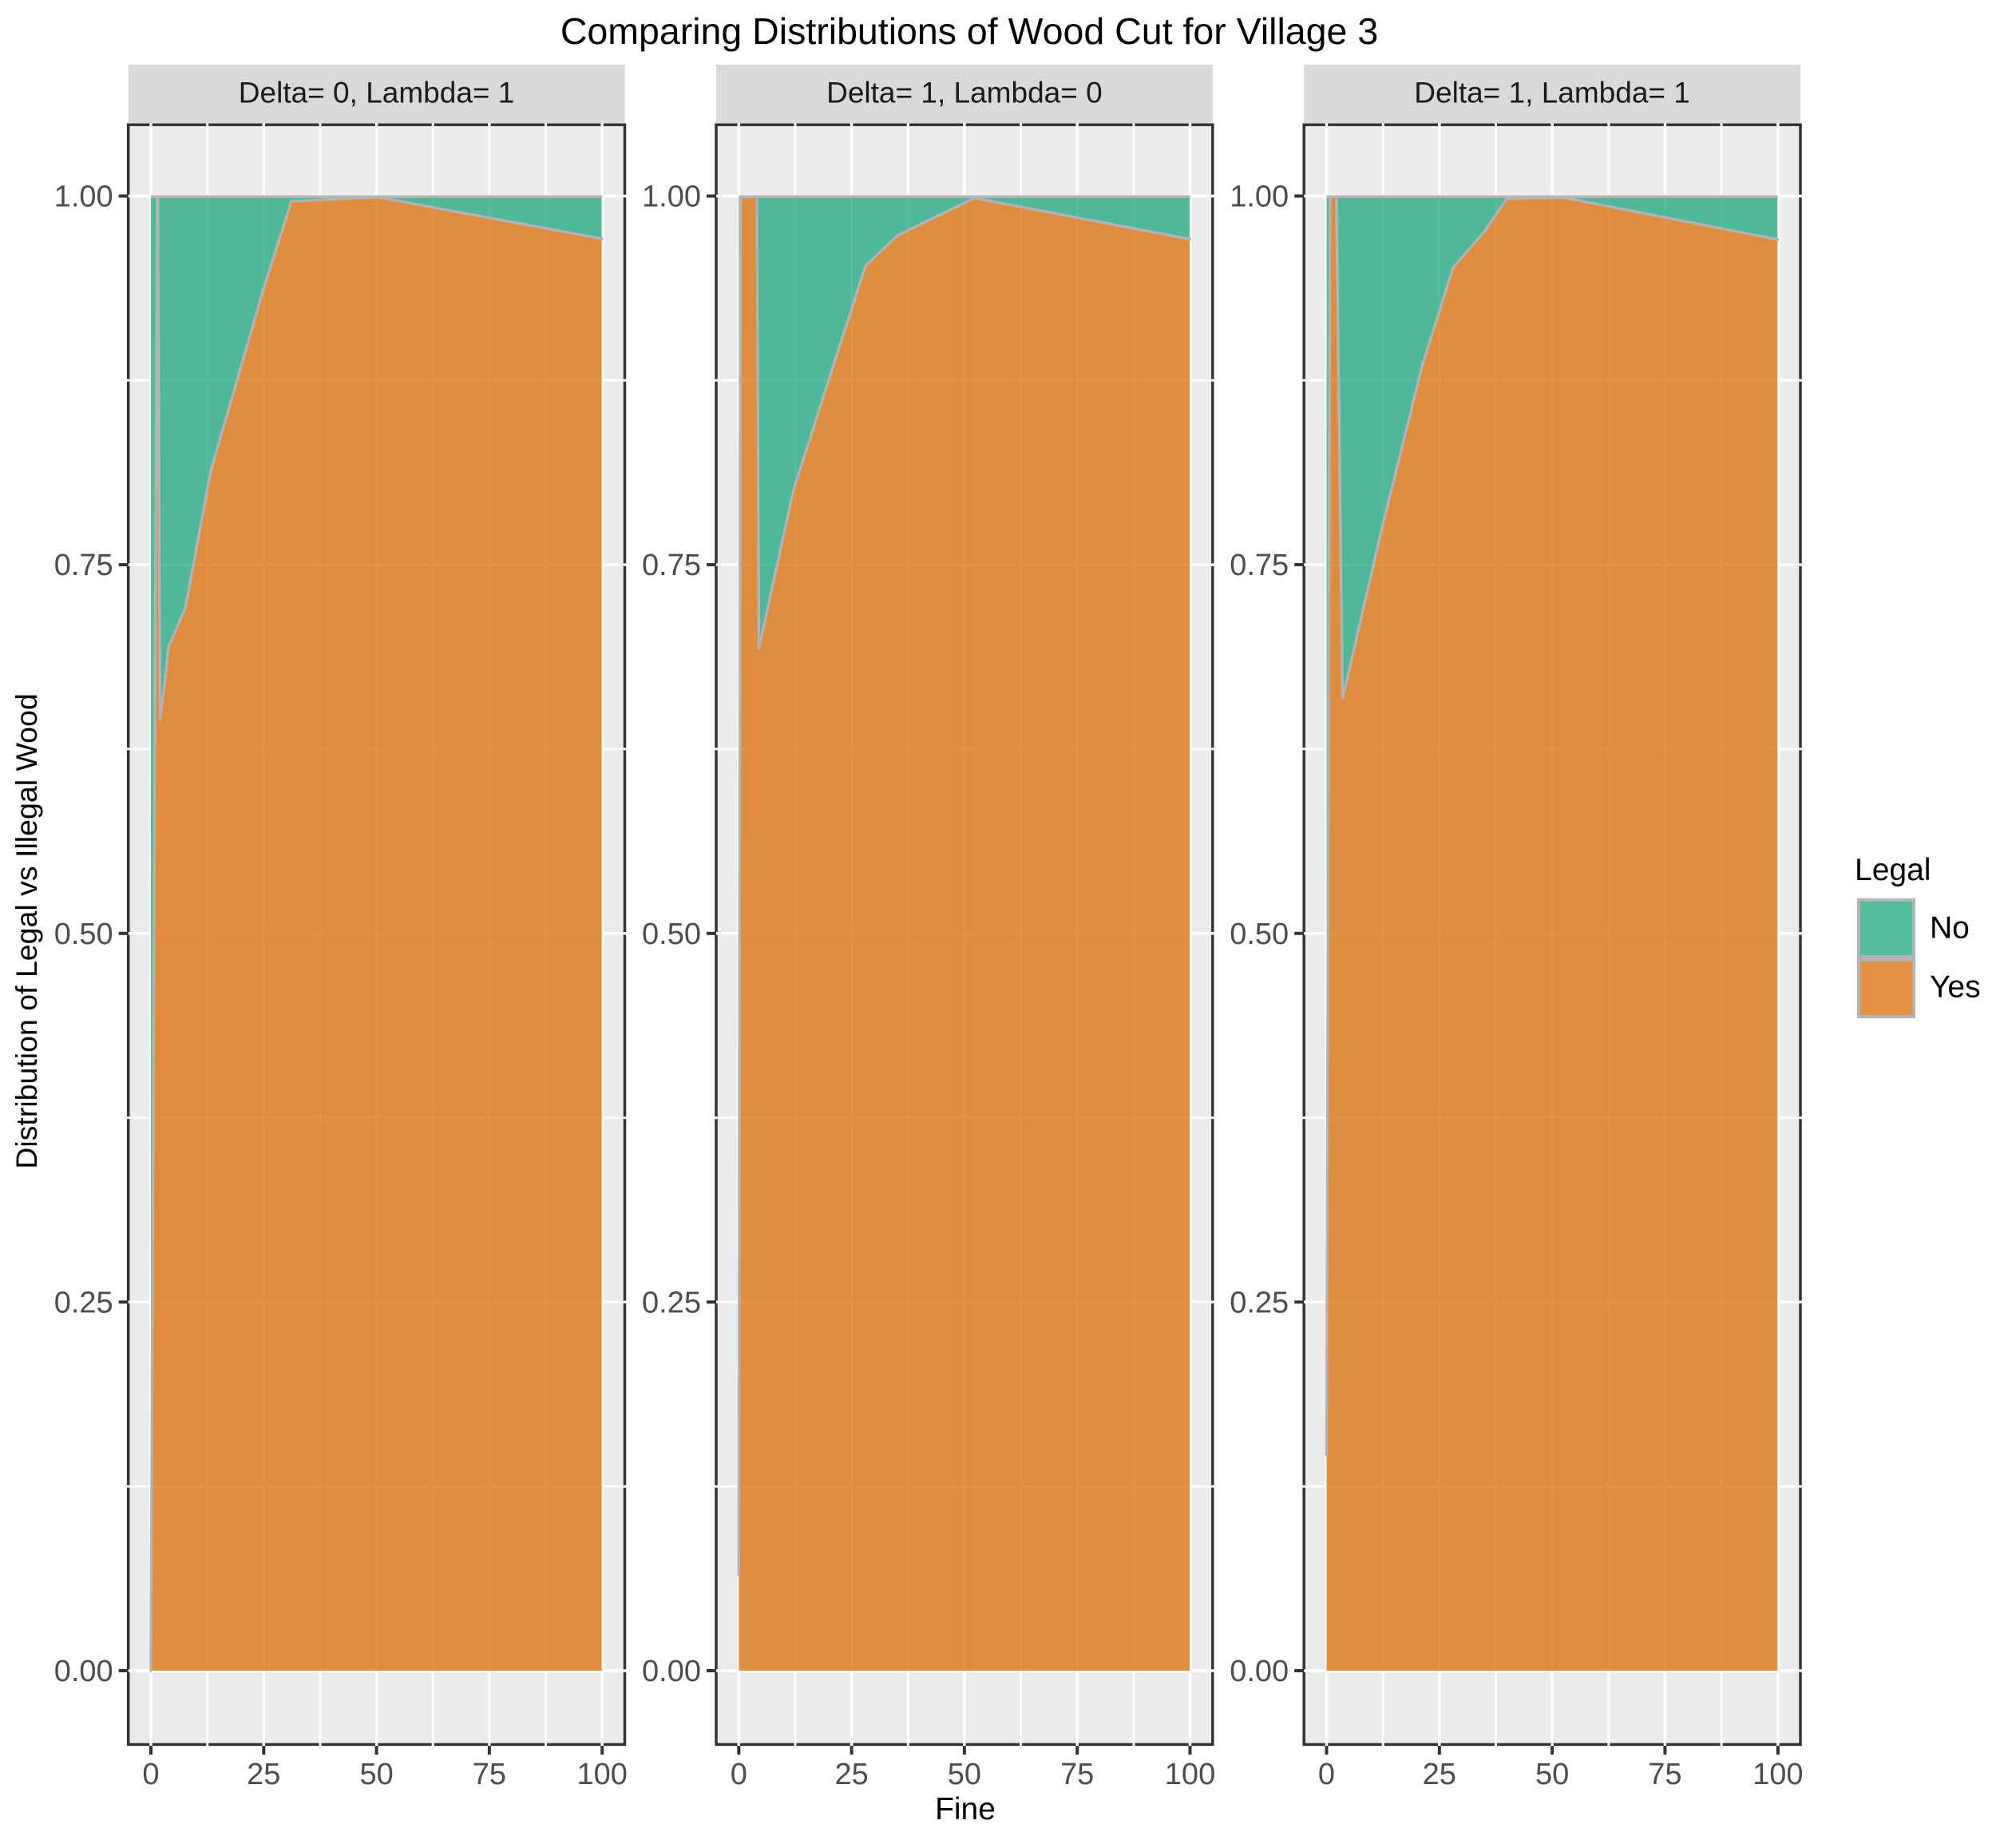 Image resolution: width=2016 pixels, height=1844 pixels. What do you see at coordinates (1950, 928) in the screenshot?
I see `svg-text: No` at bounding box center [1950, 928].